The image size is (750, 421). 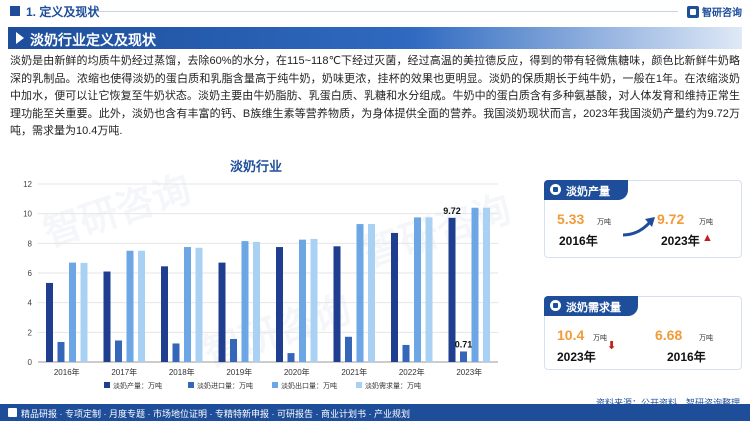 I want to click on x-tick-label: 2016年, so click(x=67, y=372).